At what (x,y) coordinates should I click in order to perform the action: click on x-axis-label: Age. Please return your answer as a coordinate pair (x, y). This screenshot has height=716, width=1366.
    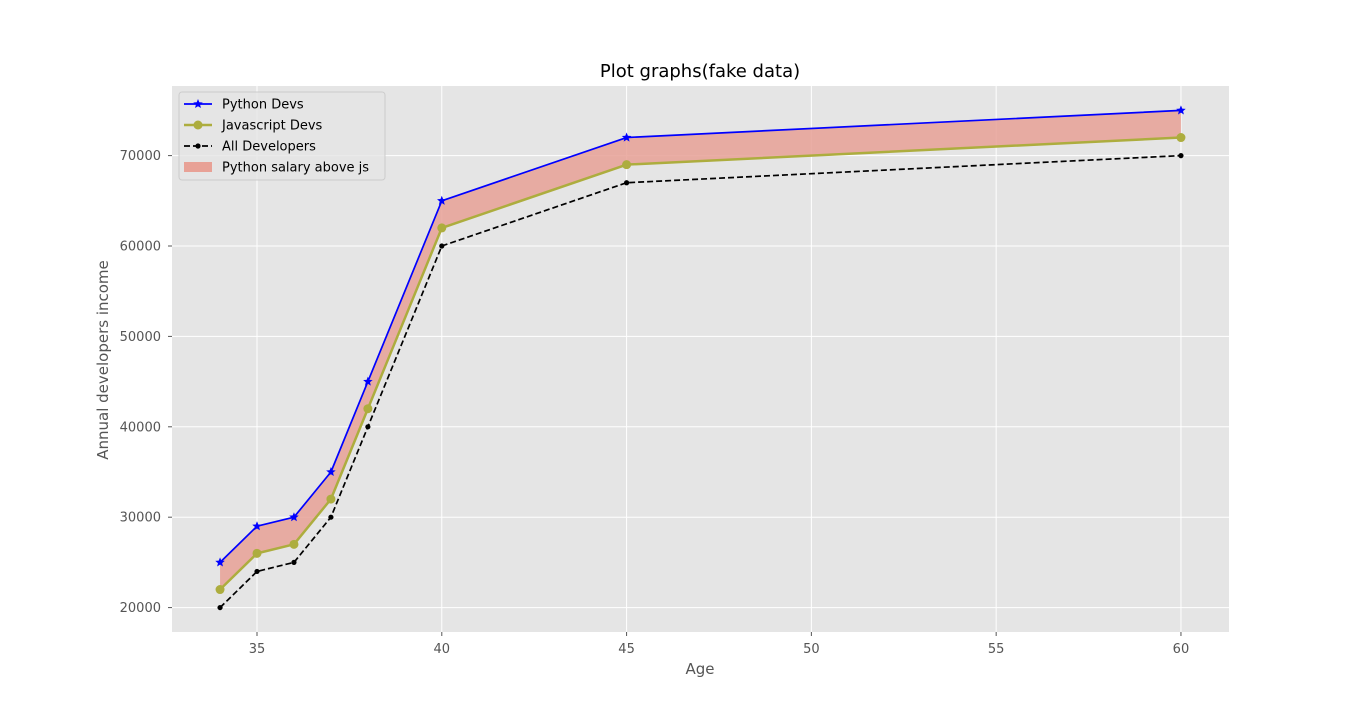
    Looking at the image, I should click on (699, 669).